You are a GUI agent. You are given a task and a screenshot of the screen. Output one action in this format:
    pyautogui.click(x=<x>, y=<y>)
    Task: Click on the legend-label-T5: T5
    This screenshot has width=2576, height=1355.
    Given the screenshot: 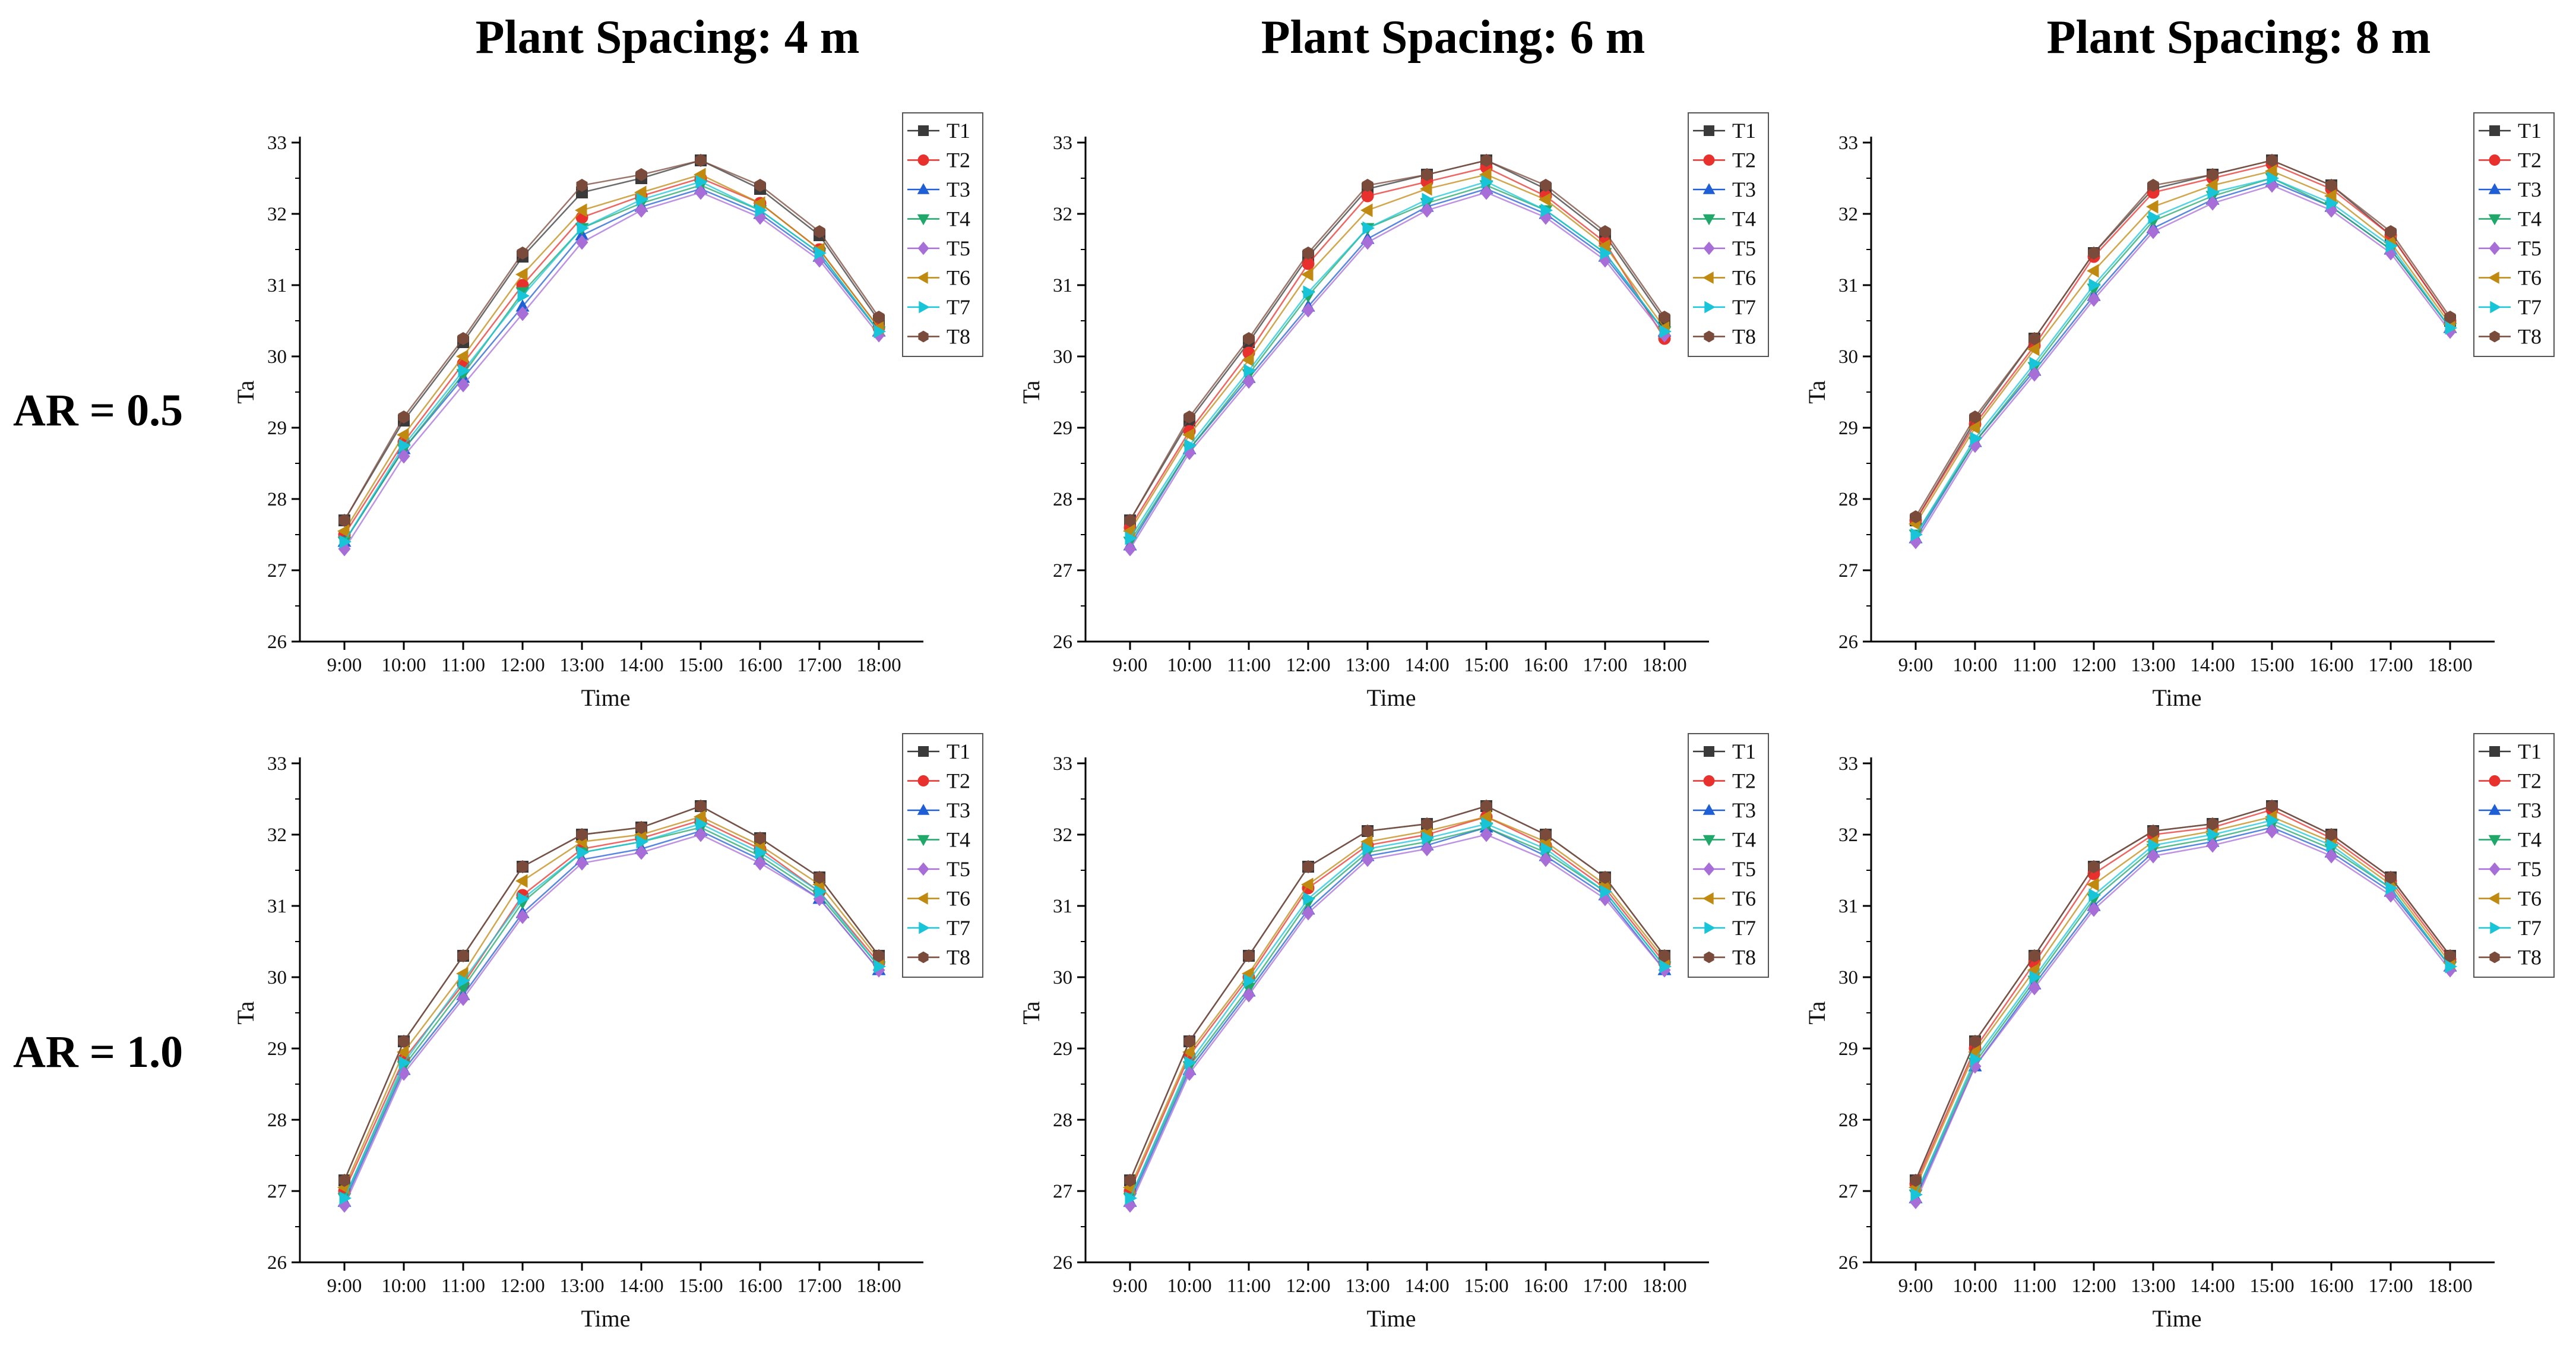 What is the action you would take?
    pyautogui.click(x=2530, y=248)
    